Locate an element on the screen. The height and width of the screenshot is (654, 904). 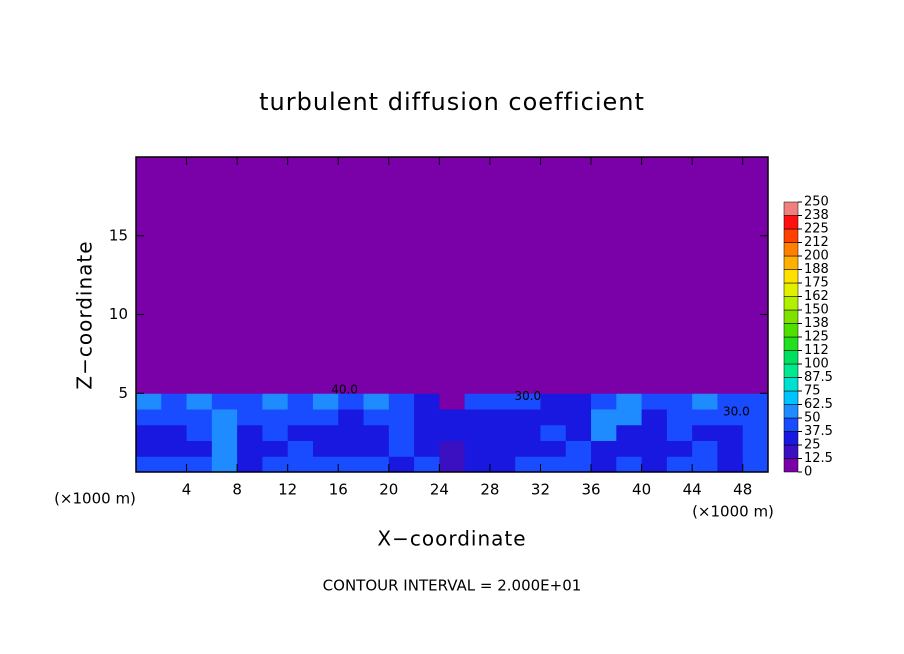
y-unit: (×1000 m) is located at coordinates (95, 499).